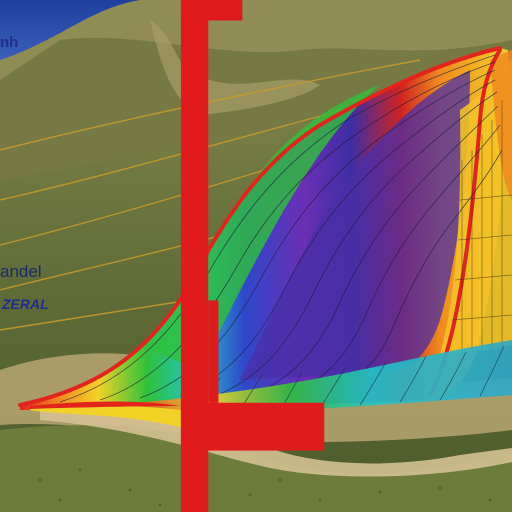 The height and width of the screenshot is (512, 512). I want to click on label-top: nh, so click(9, 42).